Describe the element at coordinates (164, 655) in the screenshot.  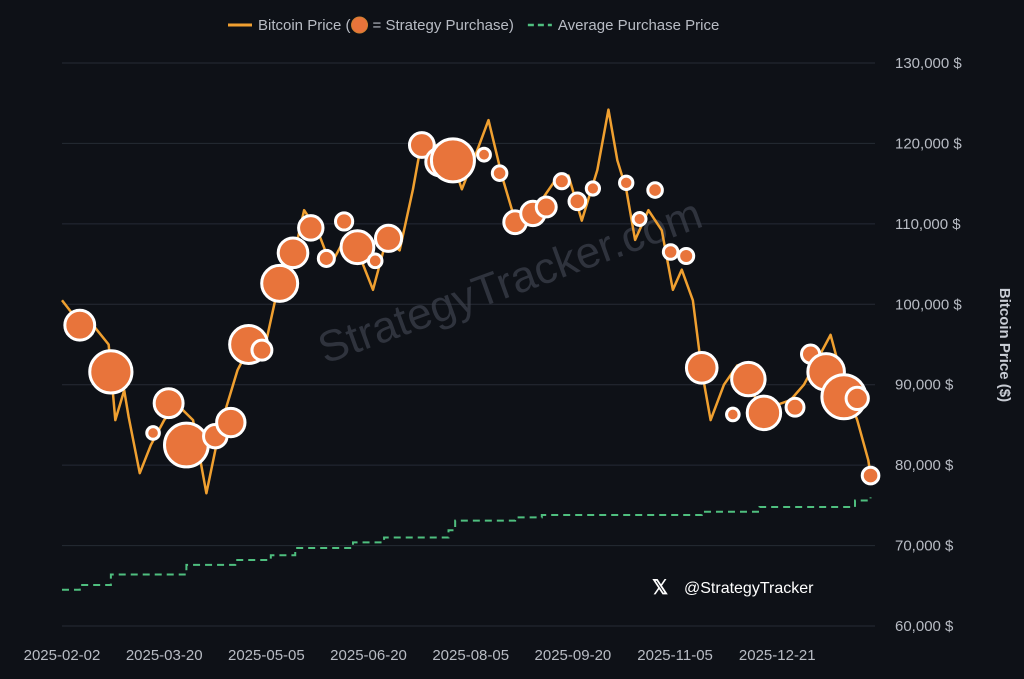
I see `x-tick-label: 2025-03-20` at that location.